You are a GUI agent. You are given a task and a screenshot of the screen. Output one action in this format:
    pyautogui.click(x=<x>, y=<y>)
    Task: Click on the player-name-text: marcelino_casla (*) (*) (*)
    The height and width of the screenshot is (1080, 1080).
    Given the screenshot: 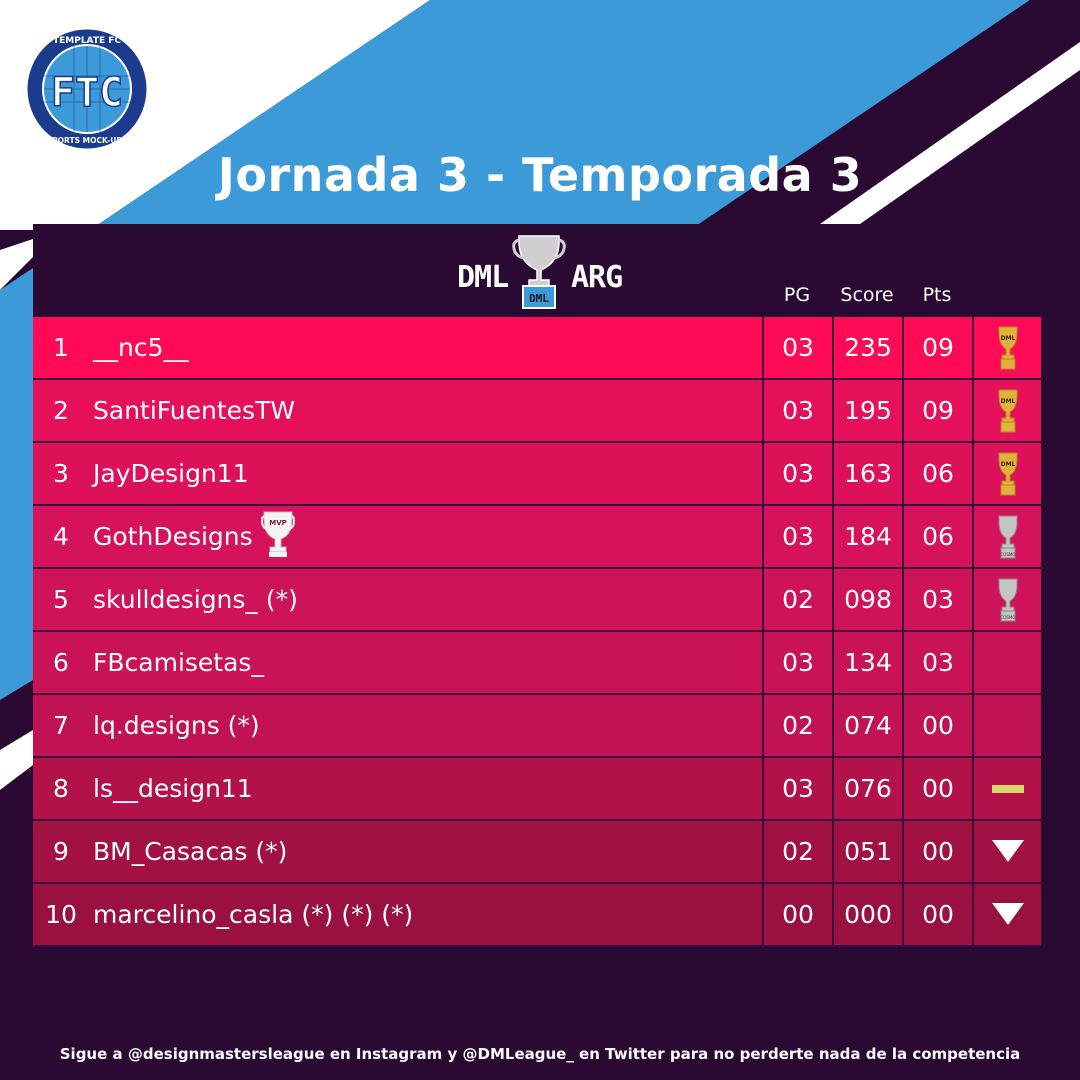 What is the action you would take?
    pyautogui.click(x=253, y=914)
    